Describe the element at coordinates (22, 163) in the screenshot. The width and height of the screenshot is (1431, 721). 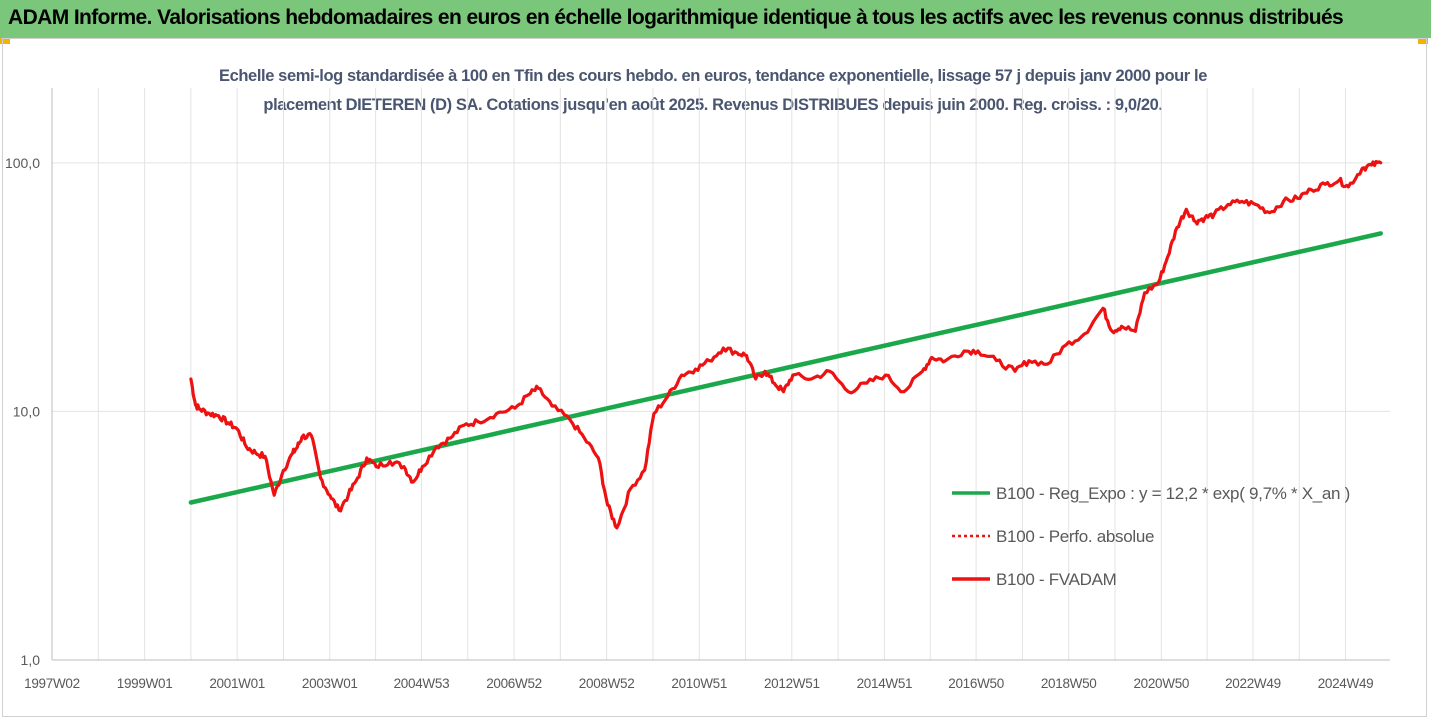
I see `y-tick-label-2: 100,0` at that location.